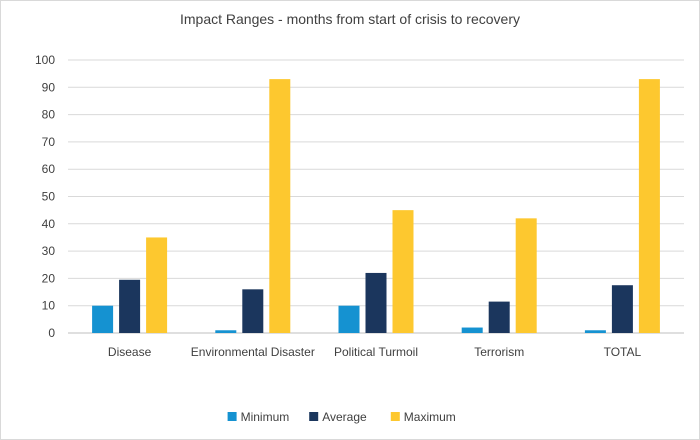 The width and height of the screenshot is (700, 440). What do you see at coordinates (49, 251) in the screenshot?
I see `y-tick-label: 30` at bounding box center [49, 251].